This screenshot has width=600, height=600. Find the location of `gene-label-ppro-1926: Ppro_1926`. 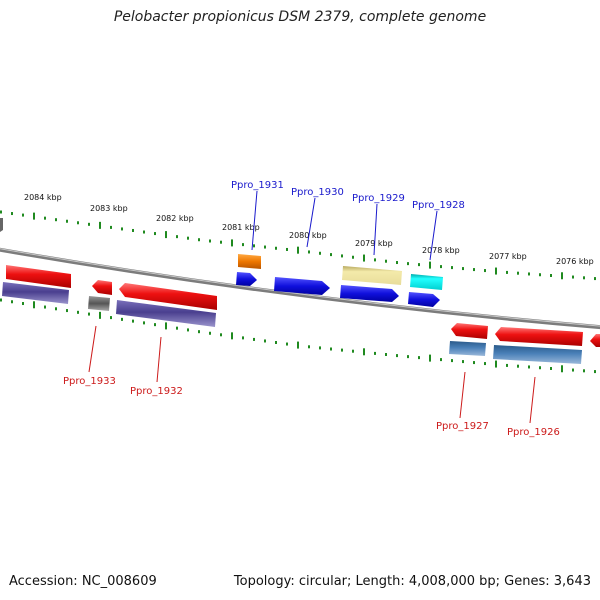

gene-label-ppro-1926: Ppro_1926 is located at coordinates (533, 432).